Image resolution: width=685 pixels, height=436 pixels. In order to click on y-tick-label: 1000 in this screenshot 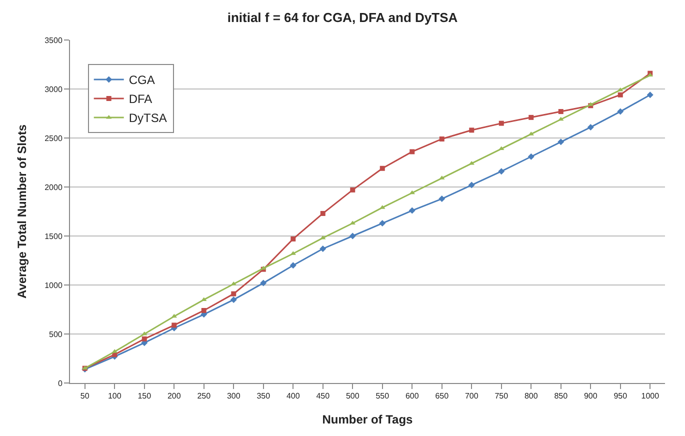, I will do `click(53, 285)`.